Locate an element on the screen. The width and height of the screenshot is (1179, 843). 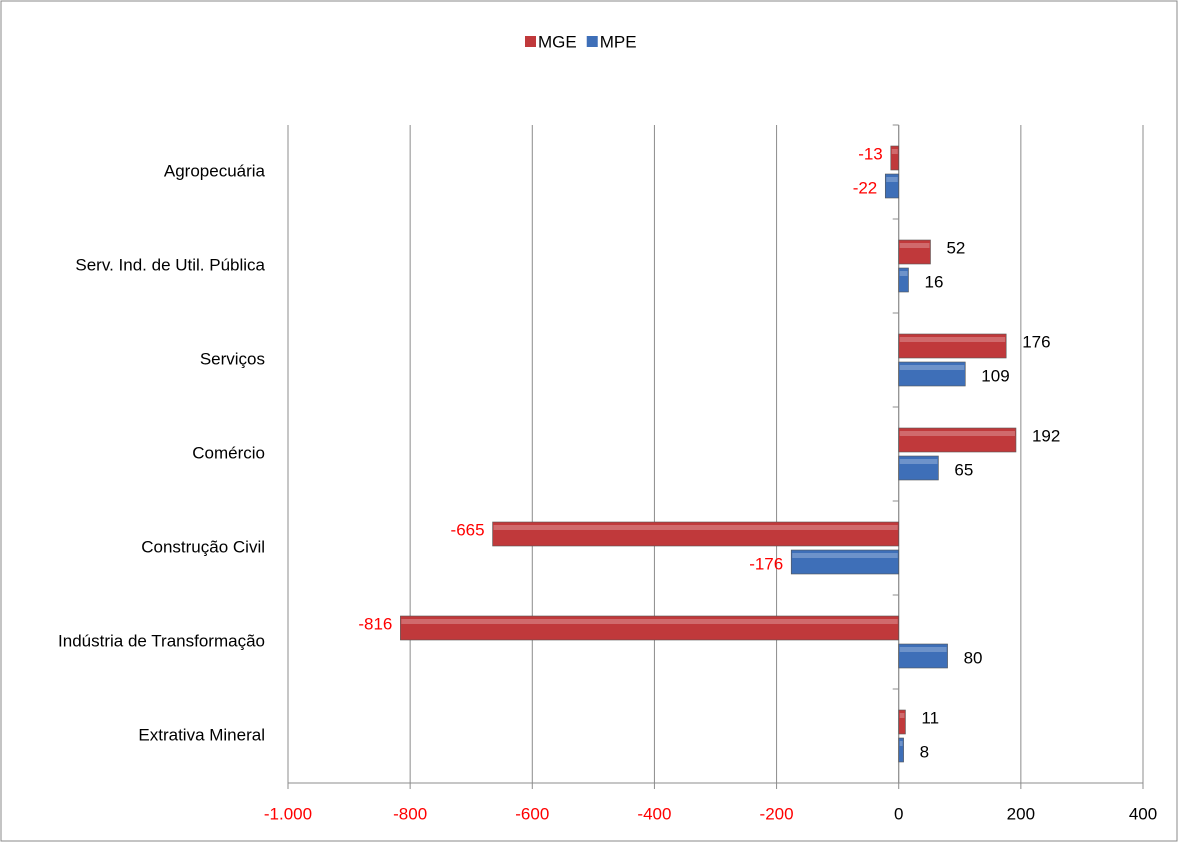
data-label: -816 is located at coordinates (375, 623).